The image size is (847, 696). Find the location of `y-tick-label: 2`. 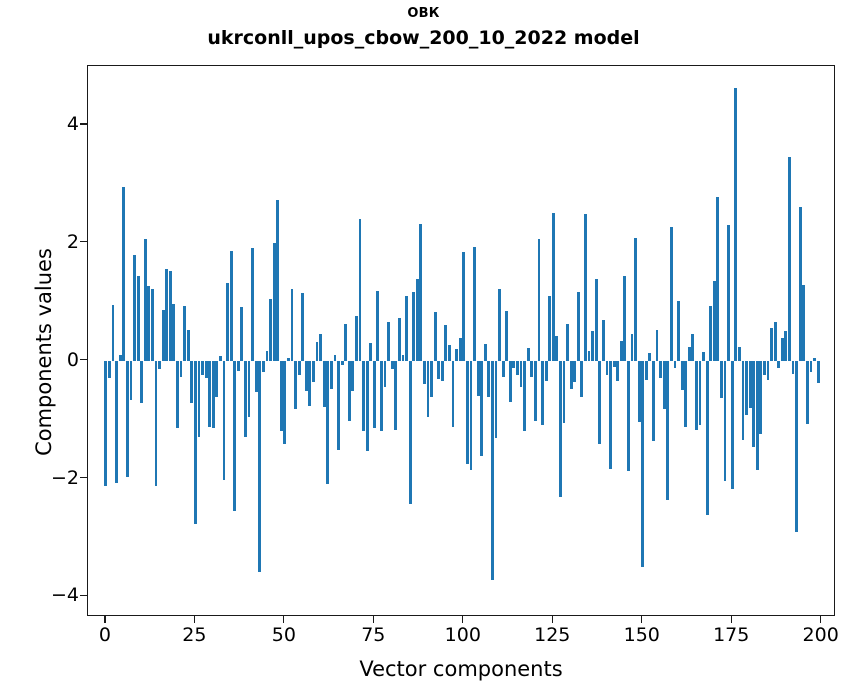

y-tick-label: 2 is located at coordinates (72, 241).